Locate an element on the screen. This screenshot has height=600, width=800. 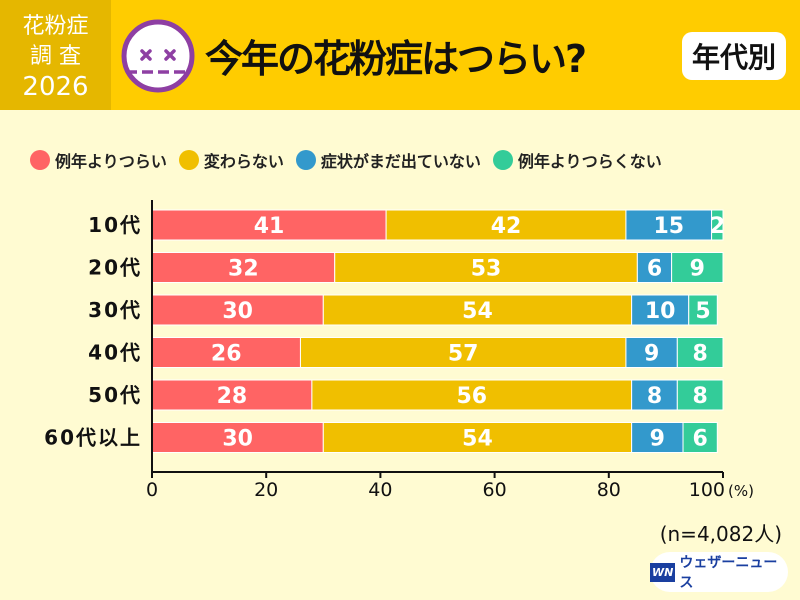
x-tick-label: 20 is located at coordinates (266, 490).